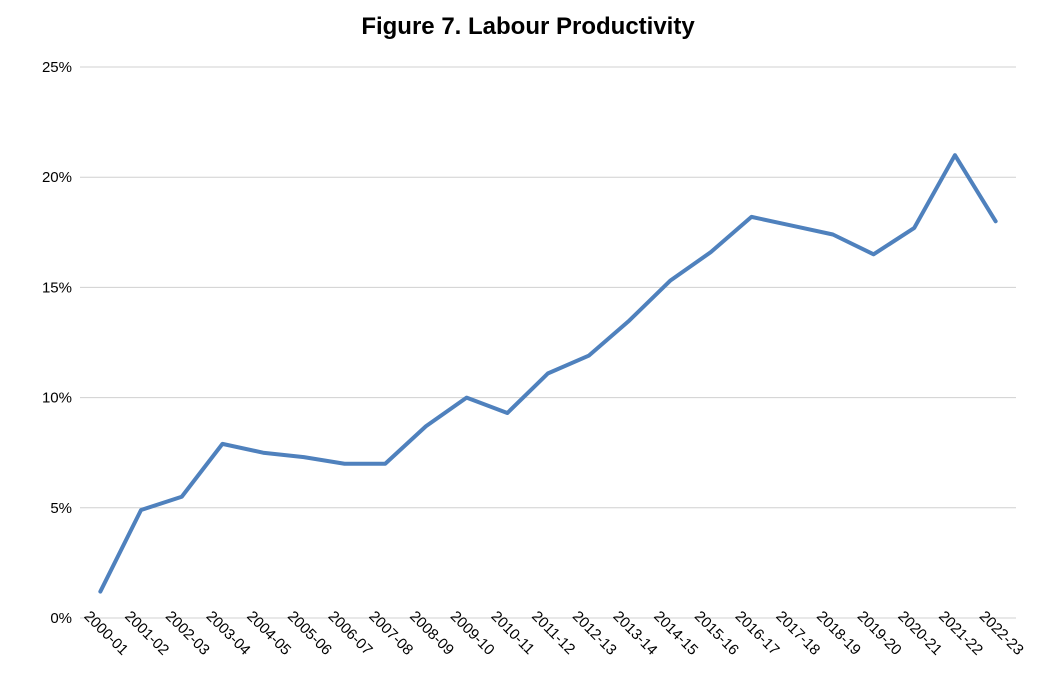  What do you see at coordinates (513, 633) in the screenshot?
I see `x-tick-label: 2010-11` at bounding box center [513, 633].